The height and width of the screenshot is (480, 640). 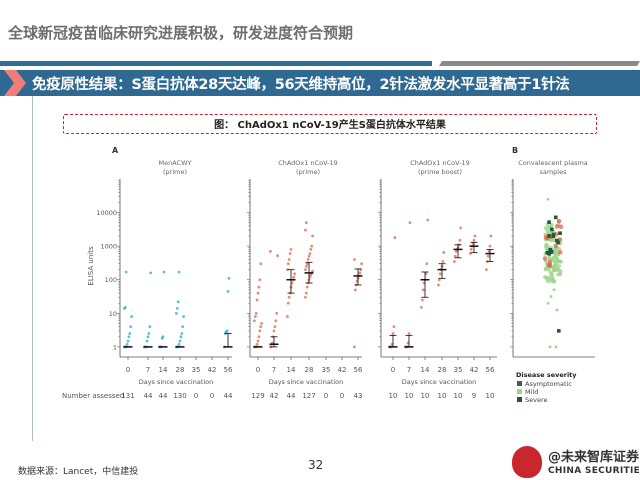 I want to click on svg-text: 127, so click(x=308, y=396).